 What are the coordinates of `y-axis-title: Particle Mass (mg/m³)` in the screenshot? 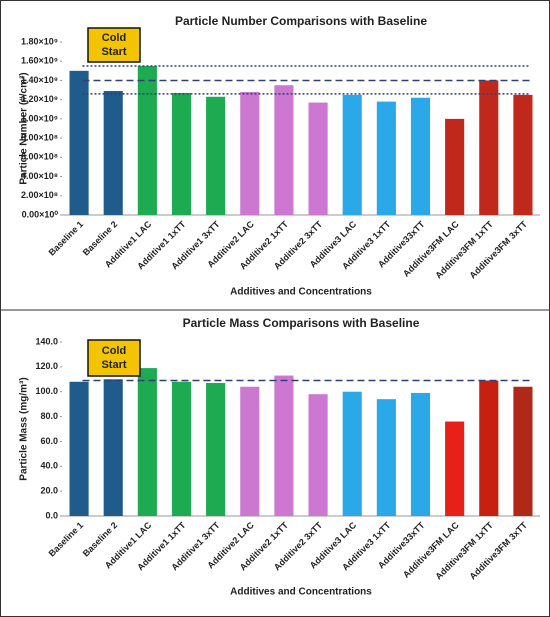 It's located at (24, 428).